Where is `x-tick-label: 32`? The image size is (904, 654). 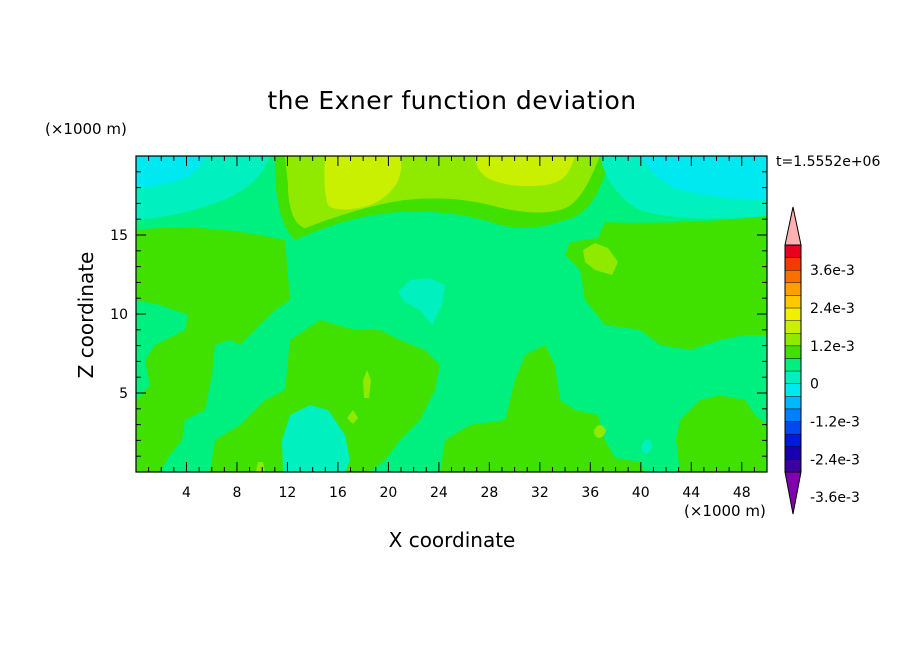 x-tick-label: 32 is located at coordinates (540, 493).